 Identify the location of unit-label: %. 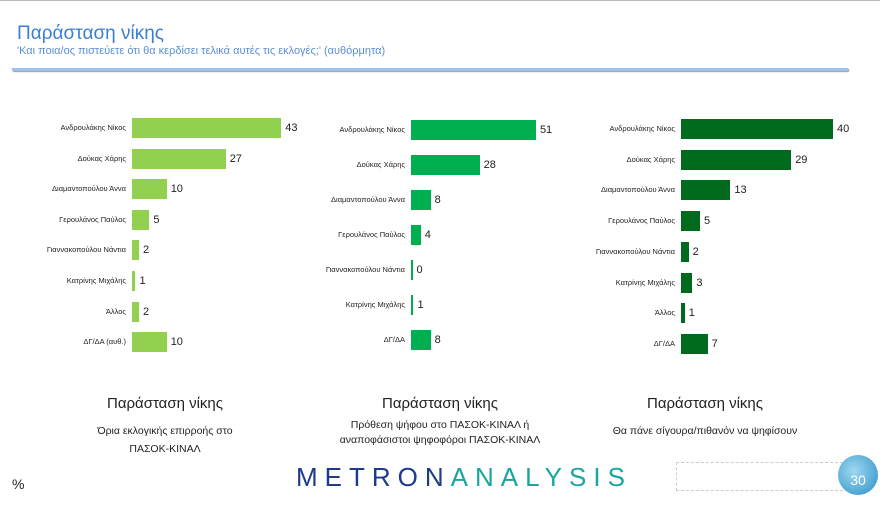
(18, 484).